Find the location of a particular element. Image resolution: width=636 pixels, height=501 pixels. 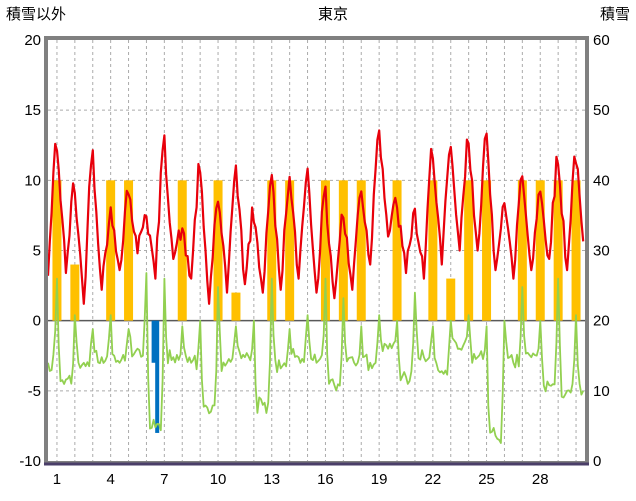

x-tick-label: 25 is located at coordinates (486, 479).